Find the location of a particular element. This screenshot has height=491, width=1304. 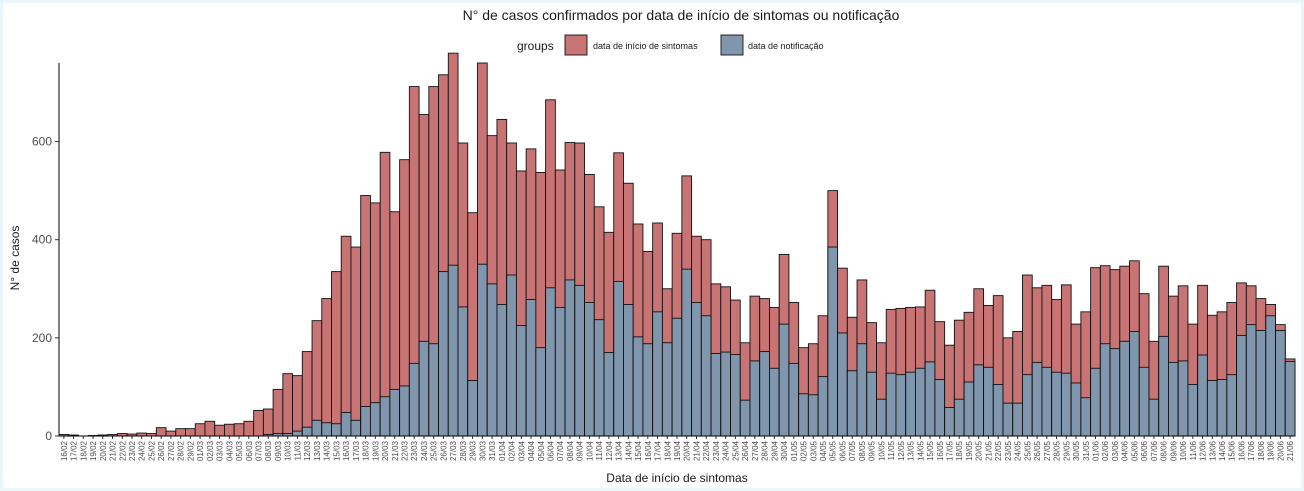

x-tick-label: 12/06 is located at coordinates (1203, 450).